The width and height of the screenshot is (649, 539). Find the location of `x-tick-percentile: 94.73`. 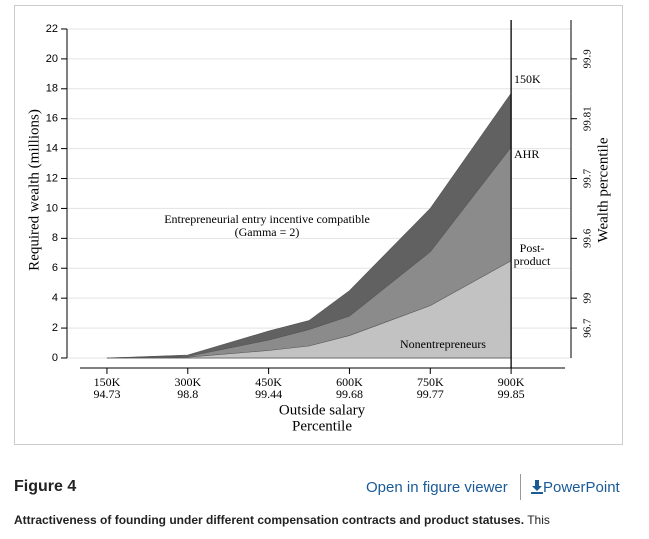

x-tick-percentile: 94.73 is located at coordinates (106, 394).